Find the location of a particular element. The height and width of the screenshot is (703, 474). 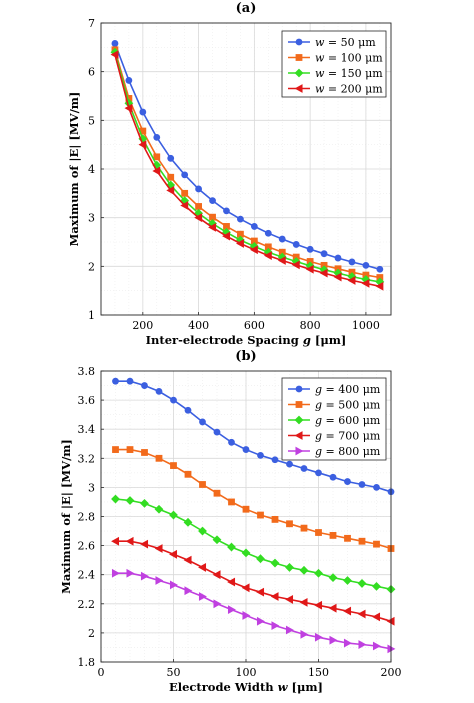

x-tick-label: 1000 is located at coordinates (366, 325).